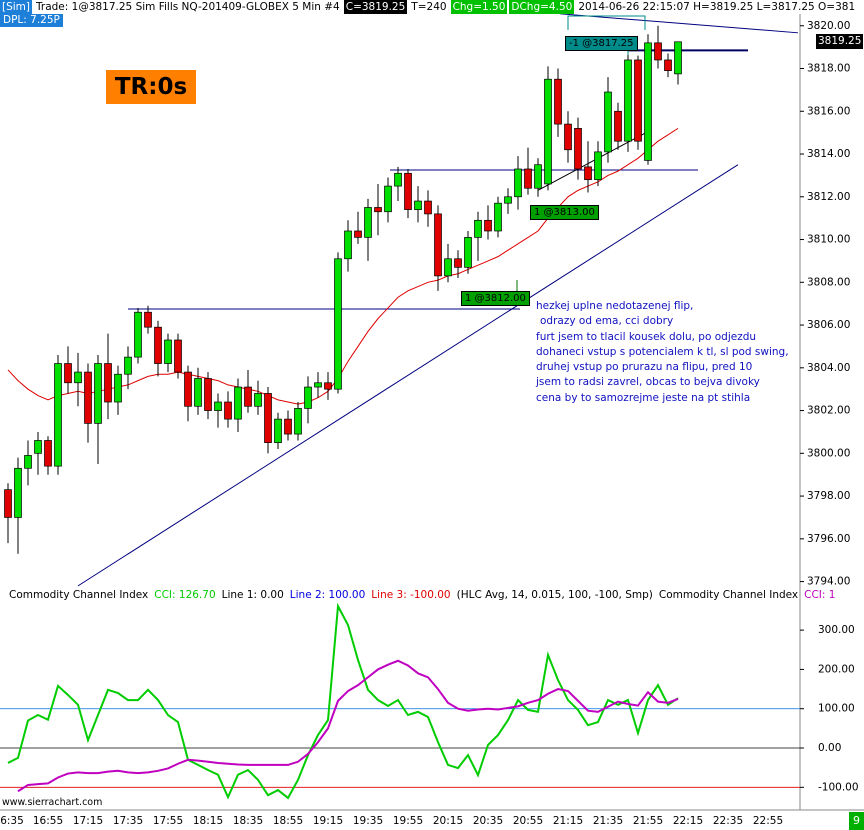 Image resolution: width=864 pixels, height=830 pixels. Describe the element at coordinates (836, 669) in the screenshot. I see `y-tick-label: 200.00` at that location.